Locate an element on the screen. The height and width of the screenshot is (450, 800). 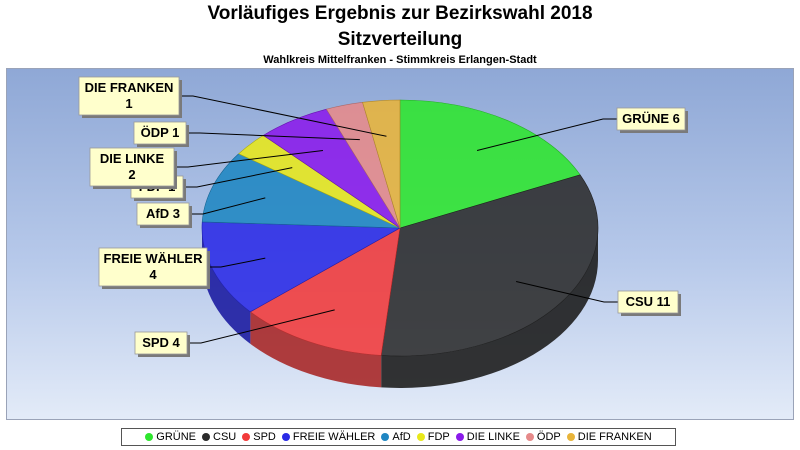
legend-item-afd: AfD is located at coordinates (396, 437).